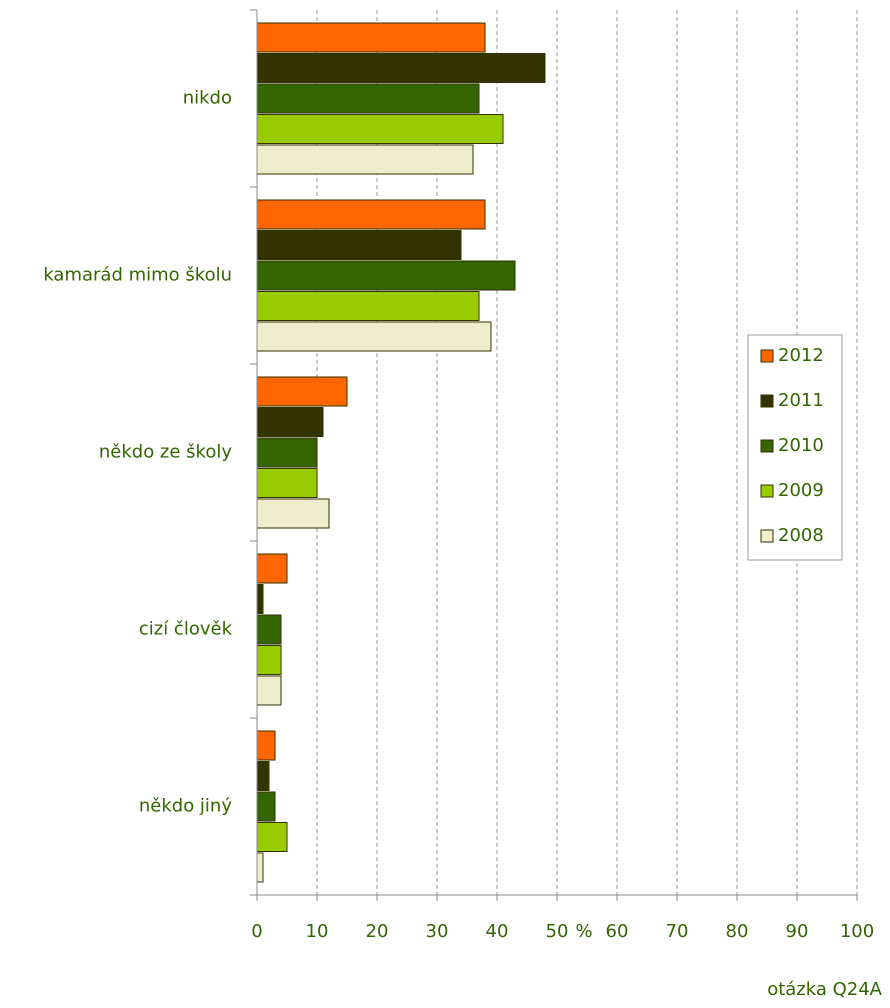  What do you see at coordinates (497, 931) in the screenshot?
I see `x-tick-label: 40` at bounding box center [497, 931].